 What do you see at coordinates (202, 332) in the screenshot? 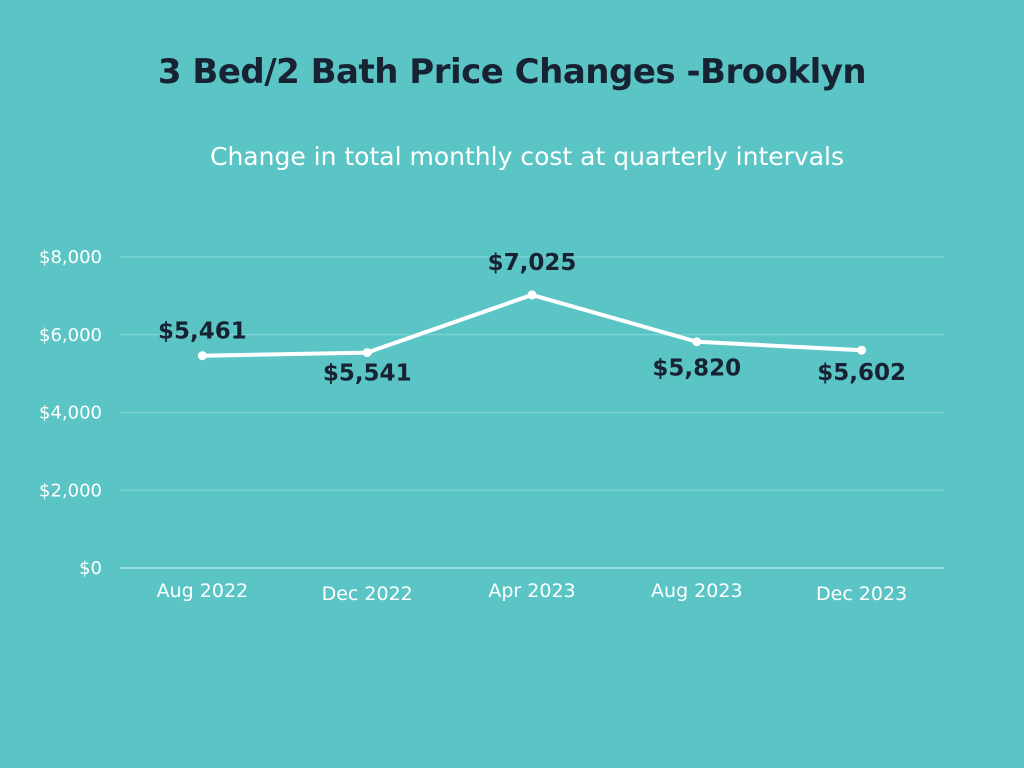
I see `data-label: $5,461` at bounding box center [202, 332].